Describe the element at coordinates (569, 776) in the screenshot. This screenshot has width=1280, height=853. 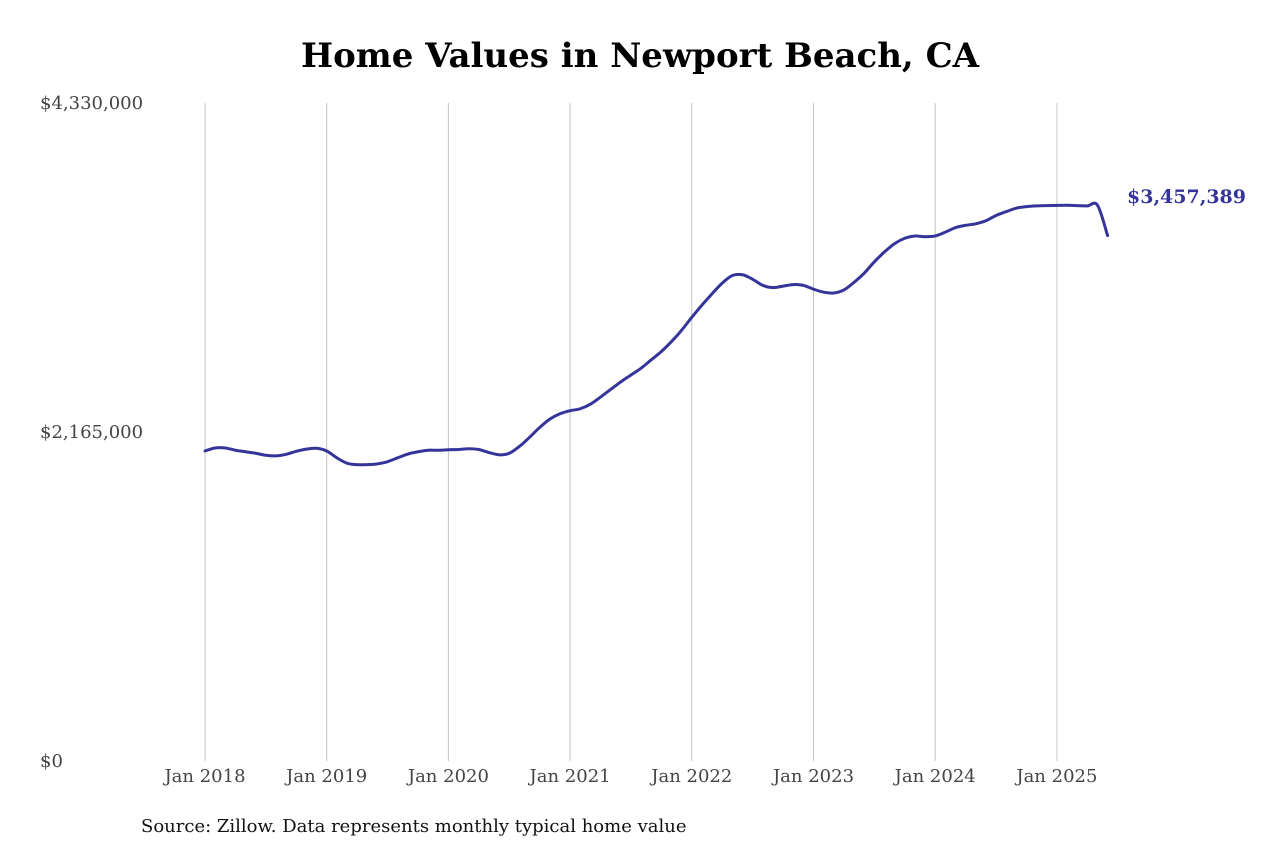
I see `x-tick-label: Jan 2021` at that location.